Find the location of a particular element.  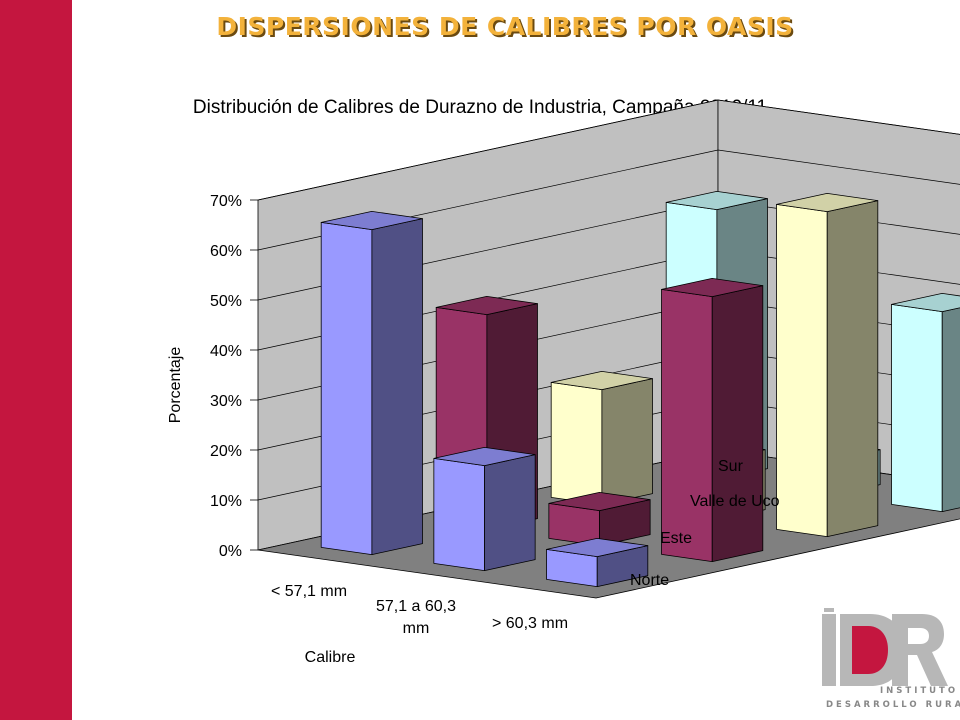

idr-logo-mark is located at coordinates (885, 647).